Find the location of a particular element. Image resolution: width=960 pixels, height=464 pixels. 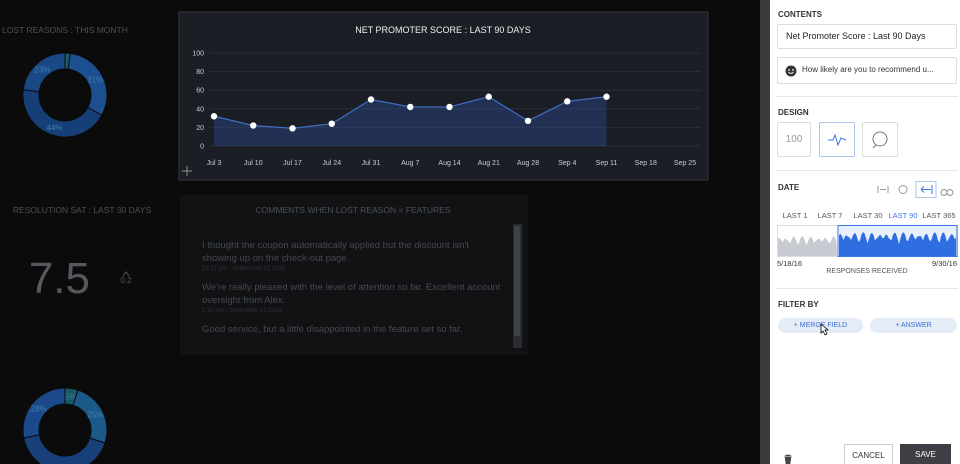

smiley-icon is located at coordinates (791, 71).